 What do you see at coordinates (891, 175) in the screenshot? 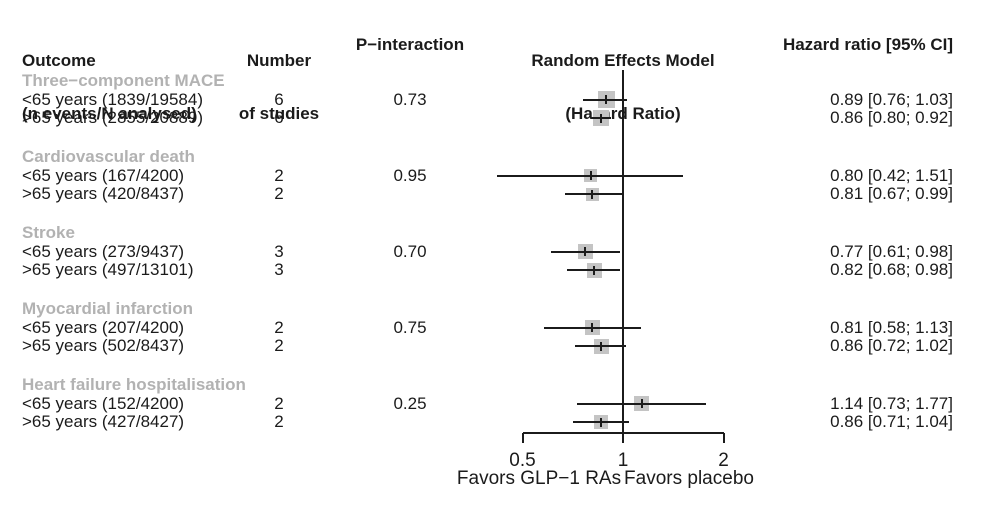
I see `ci-text: 0.80 [0.42; 1.51]` at bounding box center [891, 175].